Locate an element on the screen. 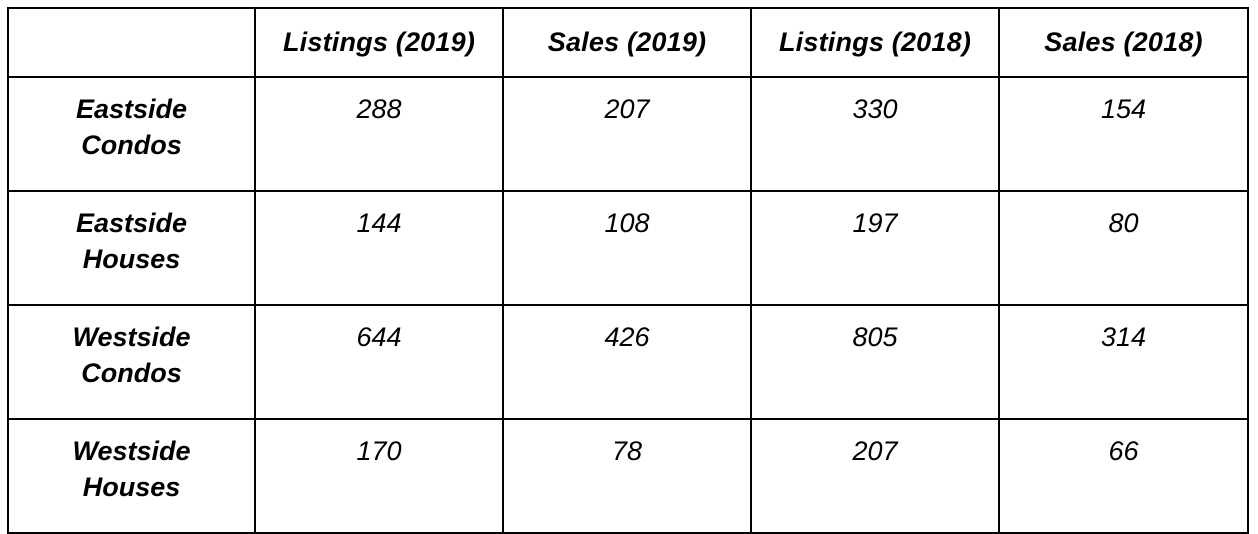 The image size is (1258, 534). table-cell: 330 is located at coordinates (875, 134).